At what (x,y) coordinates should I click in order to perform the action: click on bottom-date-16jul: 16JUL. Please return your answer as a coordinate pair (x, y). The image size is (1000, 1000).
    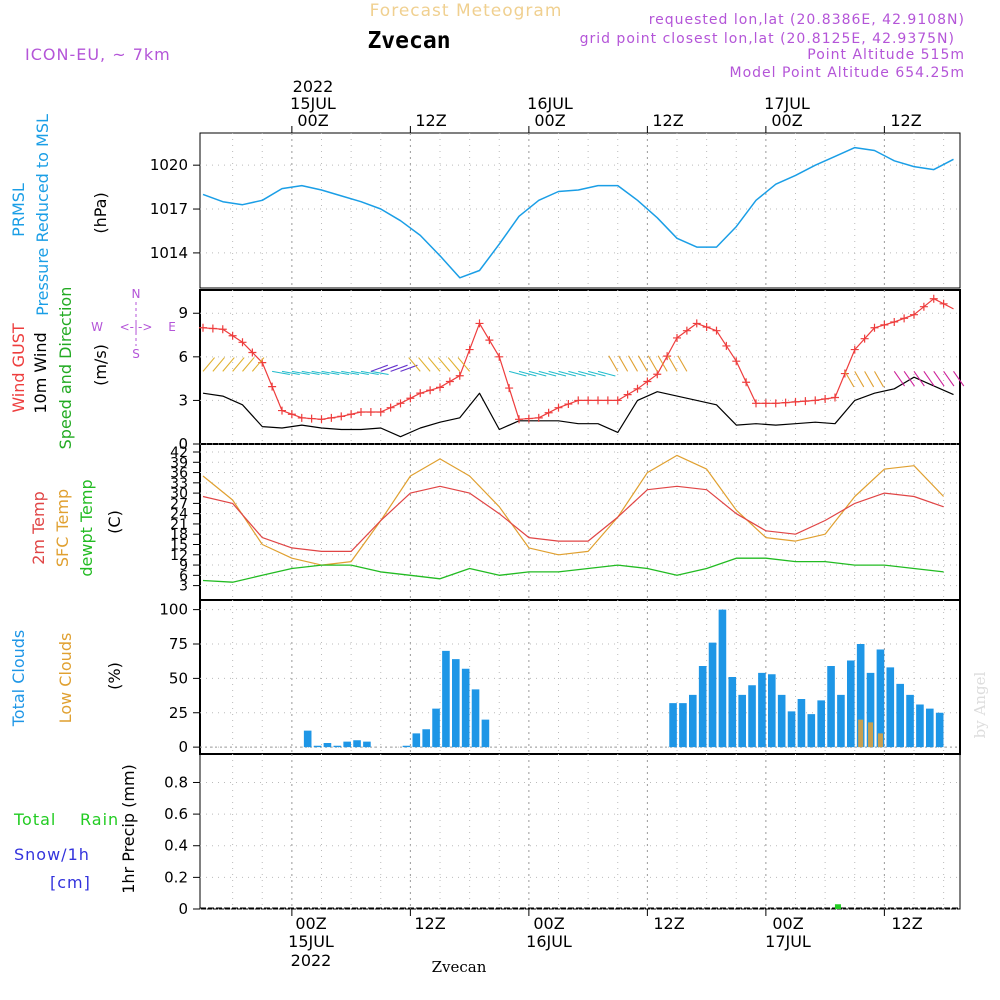
    Looking at the image, I should click on (549, 941).